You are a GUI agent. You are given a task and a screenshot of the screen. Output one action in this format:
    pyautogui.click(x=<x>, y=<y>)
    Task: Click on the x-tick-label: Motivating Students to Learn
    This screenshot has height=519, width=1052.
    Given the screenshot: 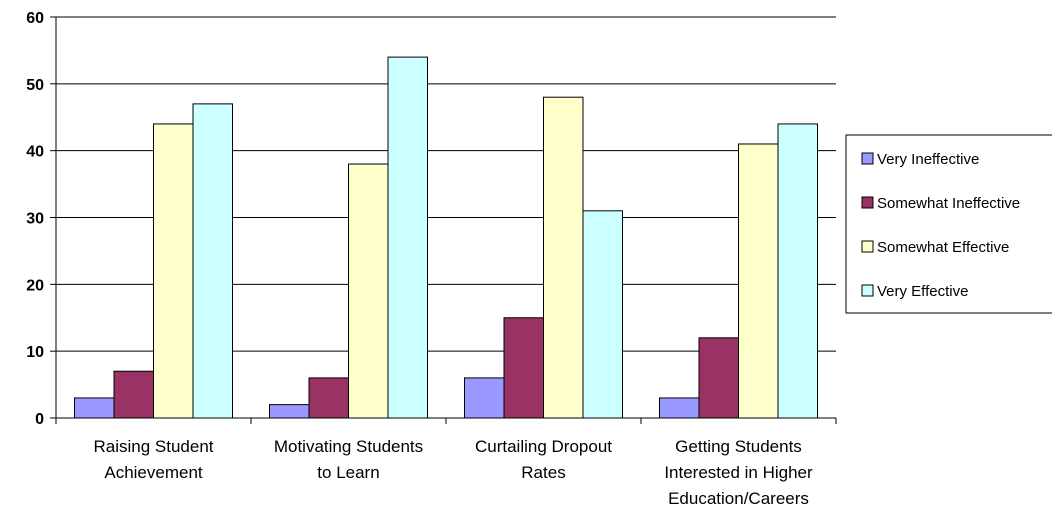 What is the action you would take?
    pyautogui.click(x=348, y=459)
    